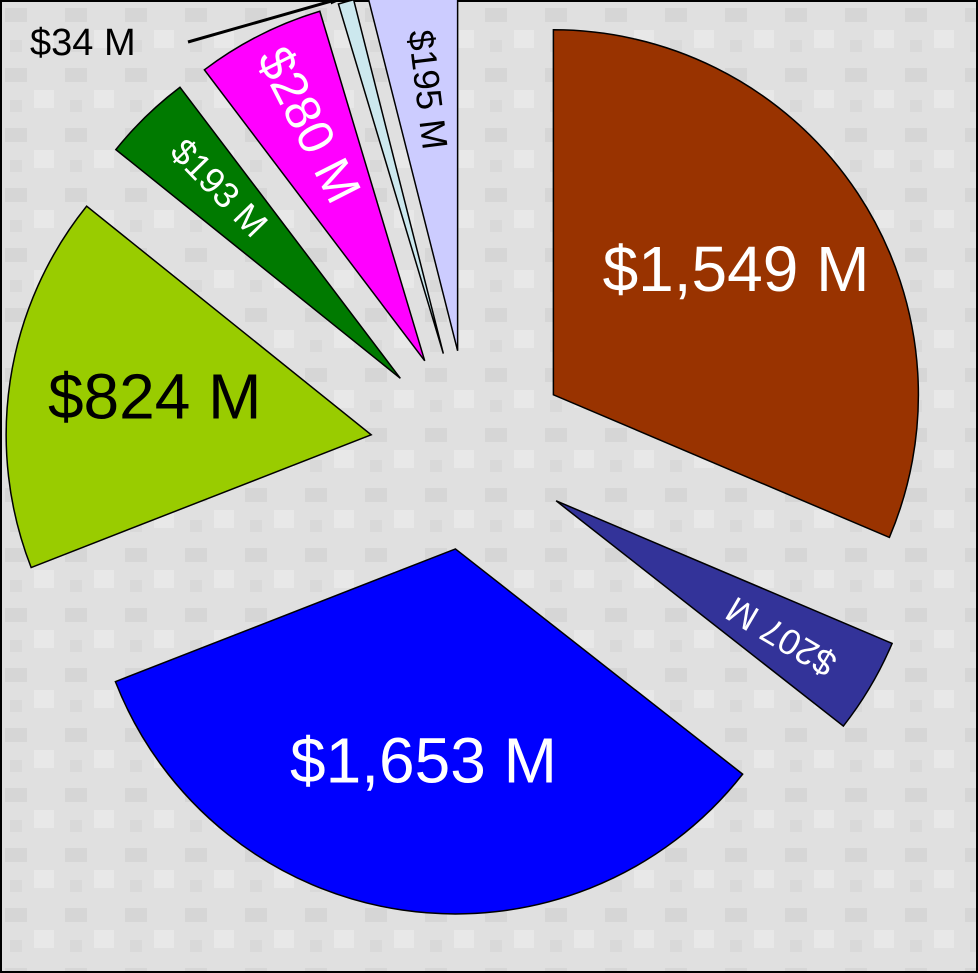 The image size is (978, 973). Describe the element at coordinates (264, 22) in the screenshot. I see `leader-line` at that location.